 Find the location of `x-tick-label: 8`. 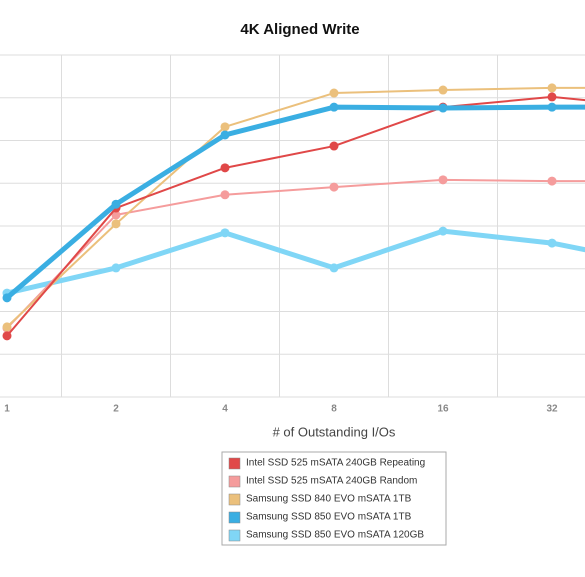

x-tick-label: 8 is located at coordinates (334, 409).